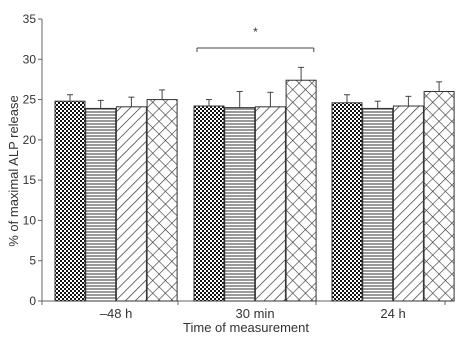 This screenshot has height=344, width=457. What do you see at coordinates (33, 160) in the screenshot?
I see `y-axis: 0 5 10 15 20 25 30 35` at bounding box center [33, 160].